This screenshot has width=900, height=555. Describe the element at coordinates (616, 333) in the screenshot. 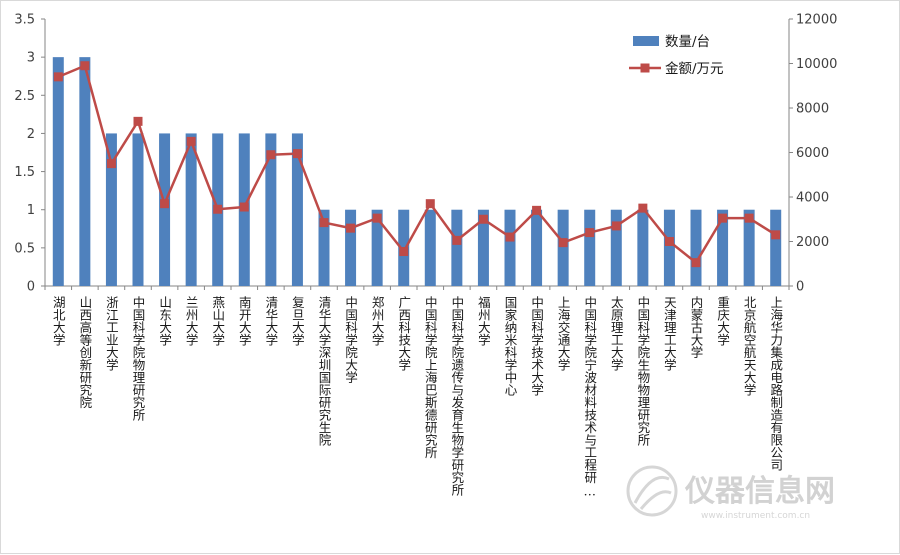

I see `category-label: 太原理工大学` at that location.